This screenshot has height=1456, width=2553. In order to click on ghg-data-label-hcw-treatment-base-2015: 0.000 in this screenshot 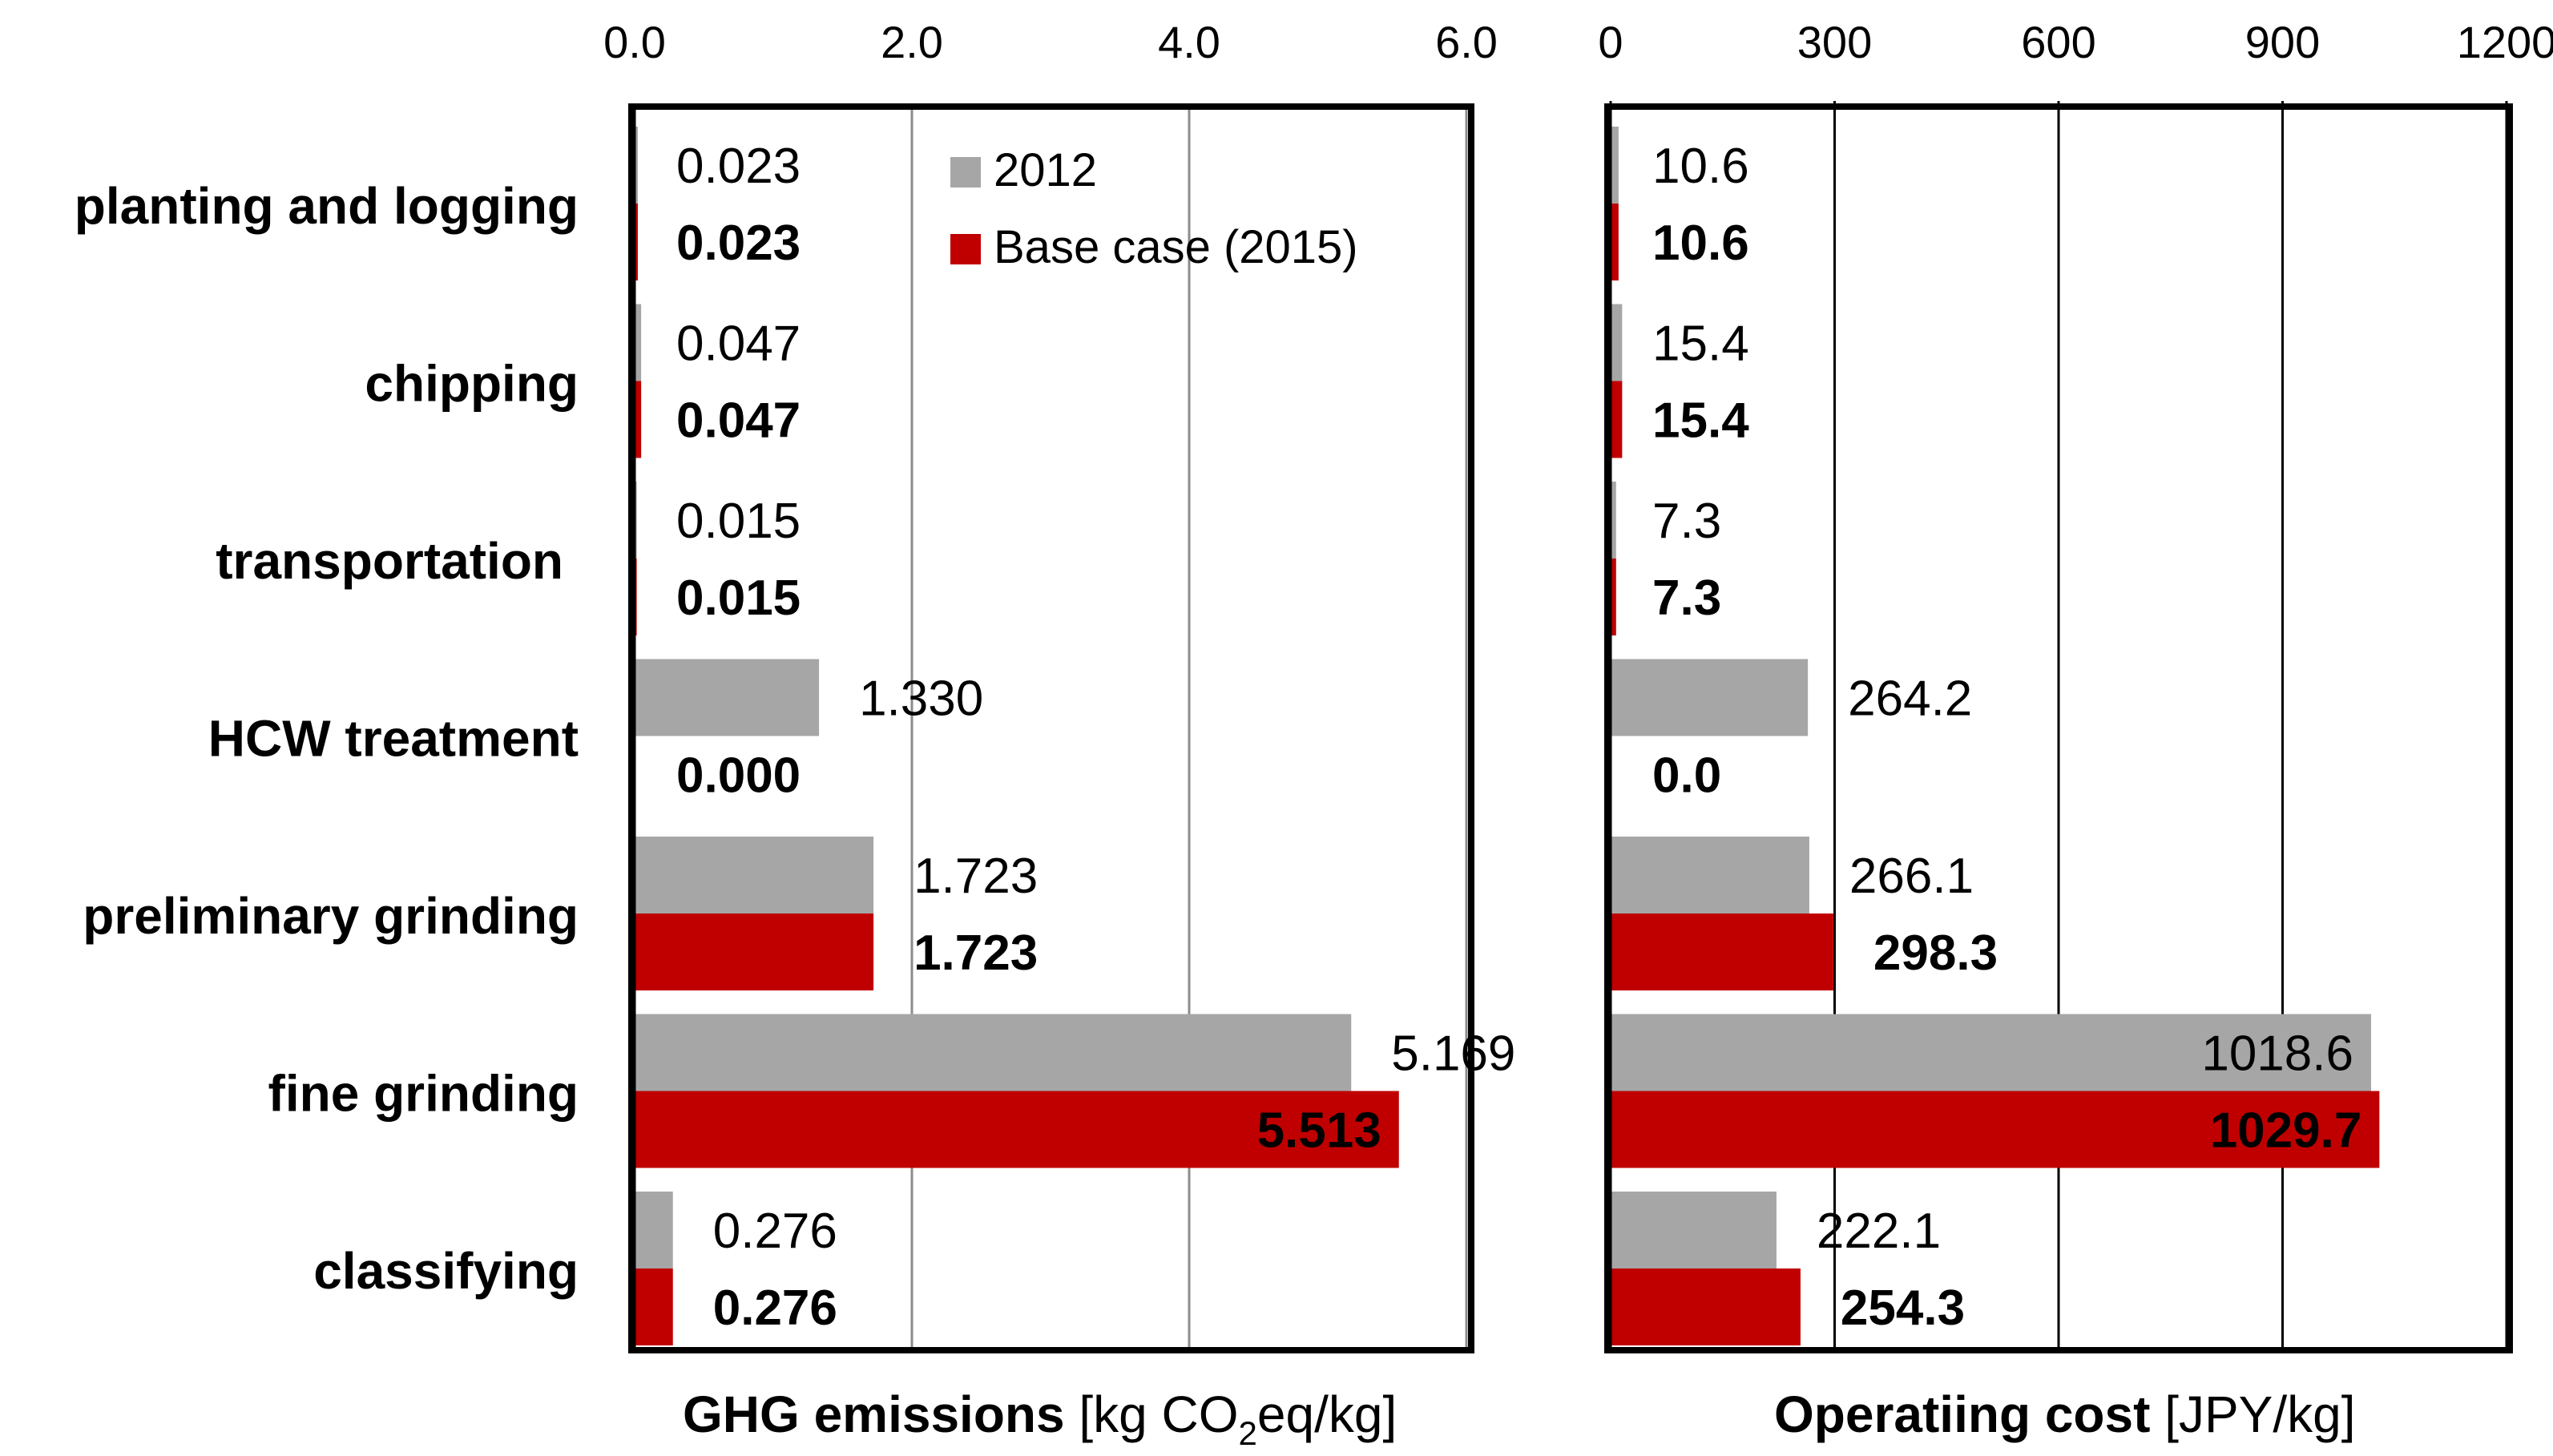, I will do `click(738, 776)`.